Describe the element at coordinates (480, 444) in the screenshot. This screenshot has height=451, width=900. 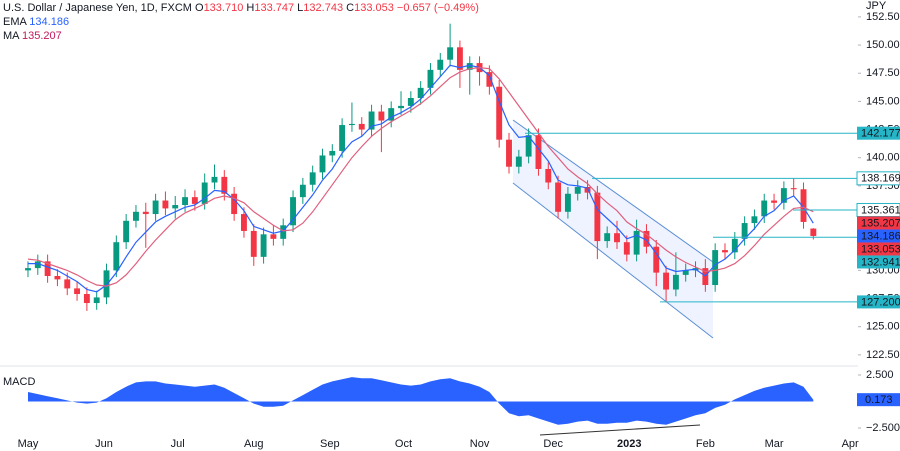
I see `x-tick-label: Nov` at that location.